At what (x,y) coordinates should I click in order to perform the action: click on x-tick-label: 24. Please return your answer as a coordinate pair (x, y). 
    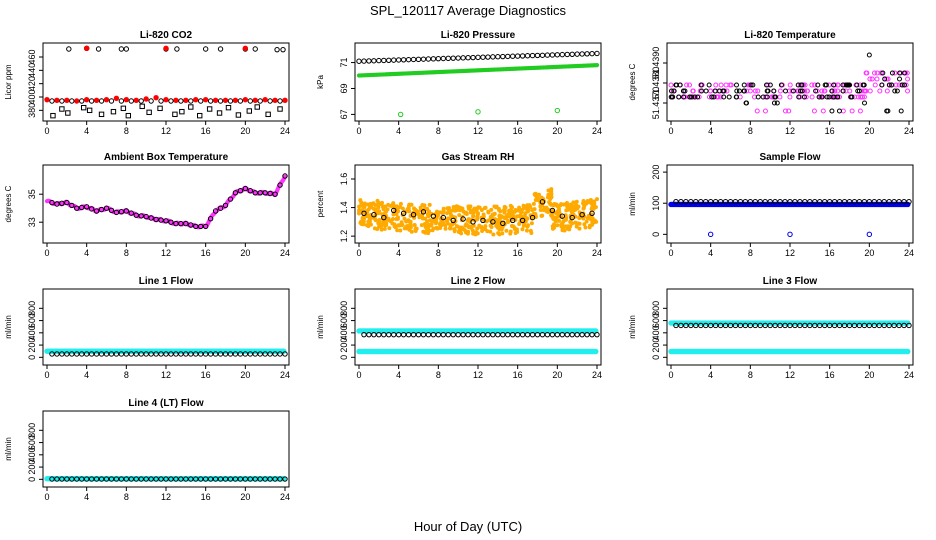
    Looking at the image, I should click on (285, 497).